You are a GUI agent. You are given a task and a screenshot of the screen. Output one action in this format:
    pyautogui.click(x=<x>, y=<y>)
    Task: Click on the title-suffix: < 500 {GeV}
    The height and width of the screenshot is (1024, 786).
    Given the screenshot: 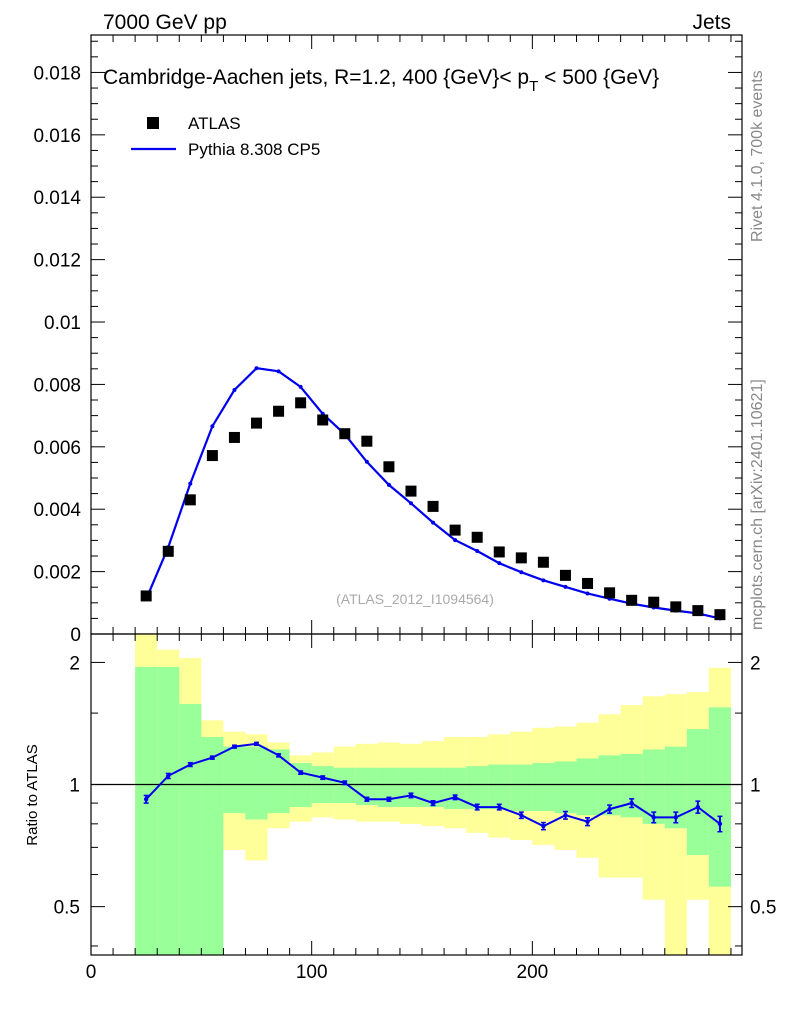 What is the action you would take?
    pyautogui.click(x=598, y=77)
    